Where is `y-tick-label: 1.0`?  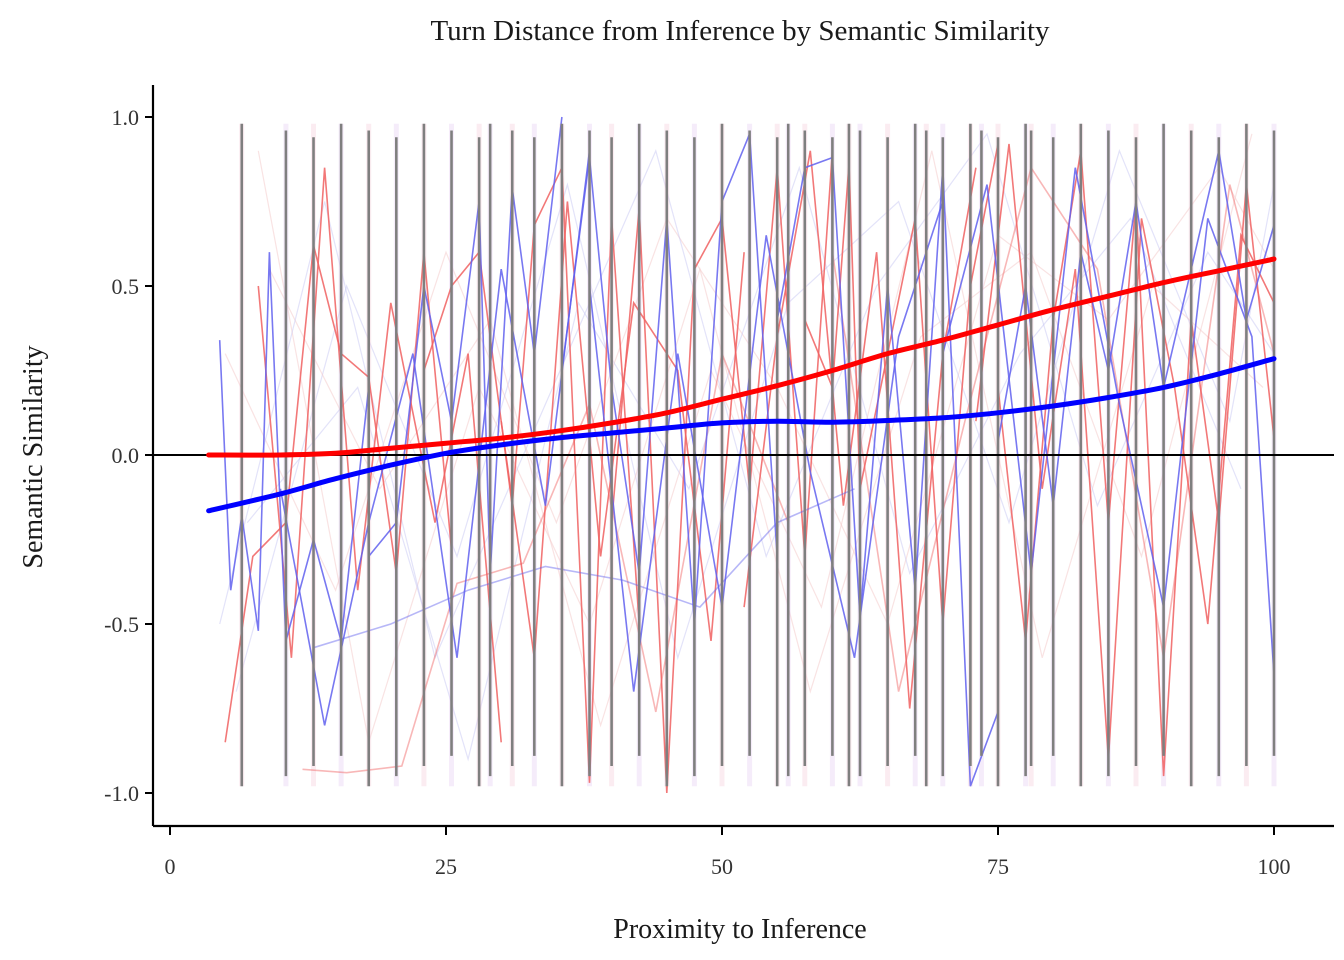 y-tick-label: 1.0 is located at coordinates (126, 117).